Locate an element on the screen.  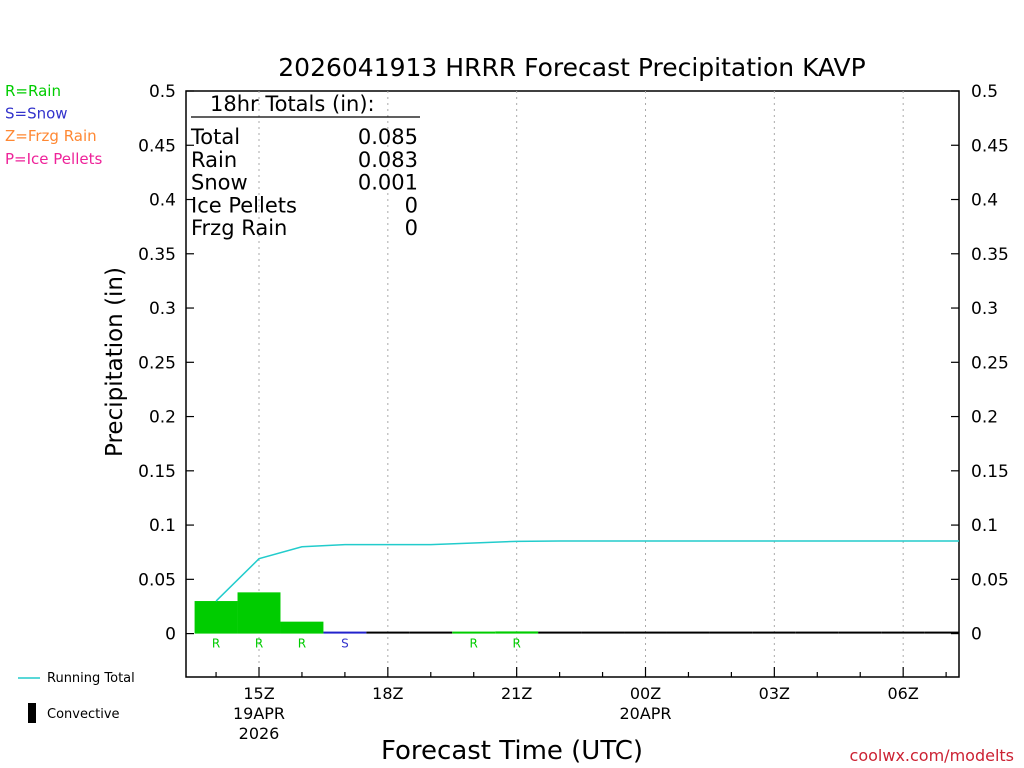
totals-row-value-0: 0.085 is located at coordinates (388, 137).